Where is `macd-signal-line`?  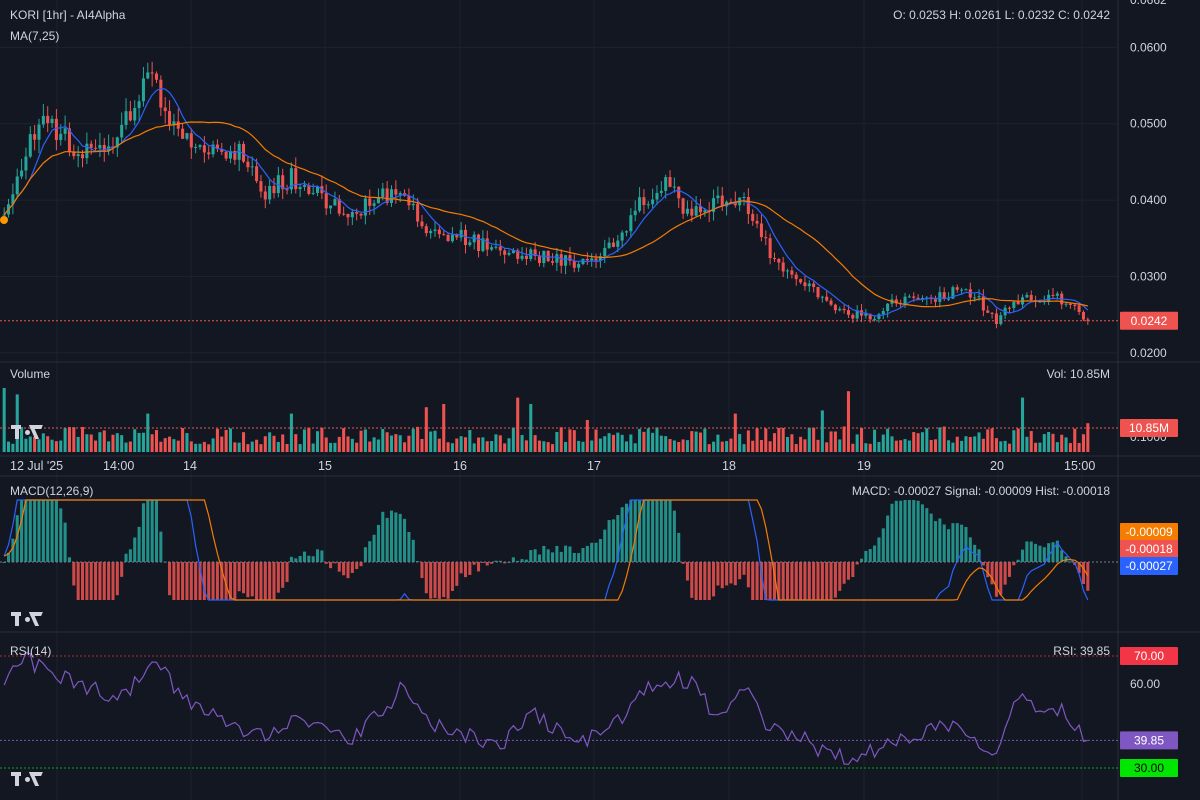
macd-signal-line is located at coordinates (546, 550).